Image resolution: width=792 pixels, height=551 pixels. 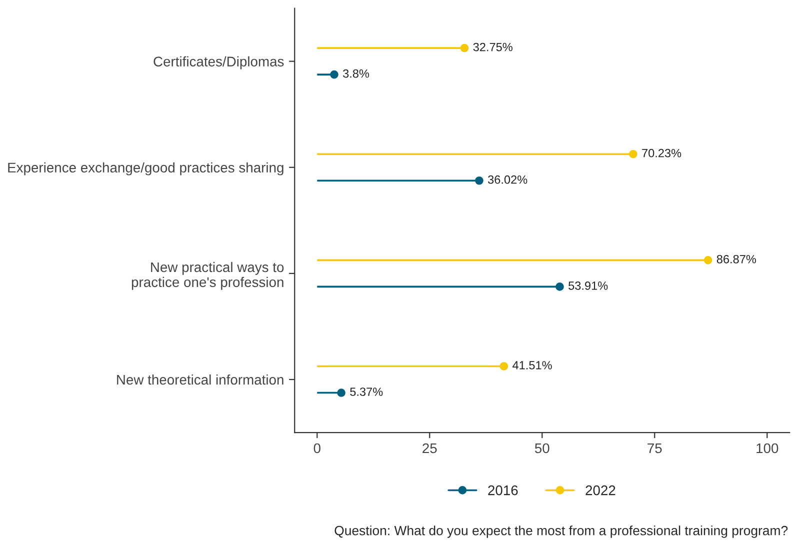 I want to click on y-tick-label: Experience exchange/good practices sharing, so click(x=146, y=169).